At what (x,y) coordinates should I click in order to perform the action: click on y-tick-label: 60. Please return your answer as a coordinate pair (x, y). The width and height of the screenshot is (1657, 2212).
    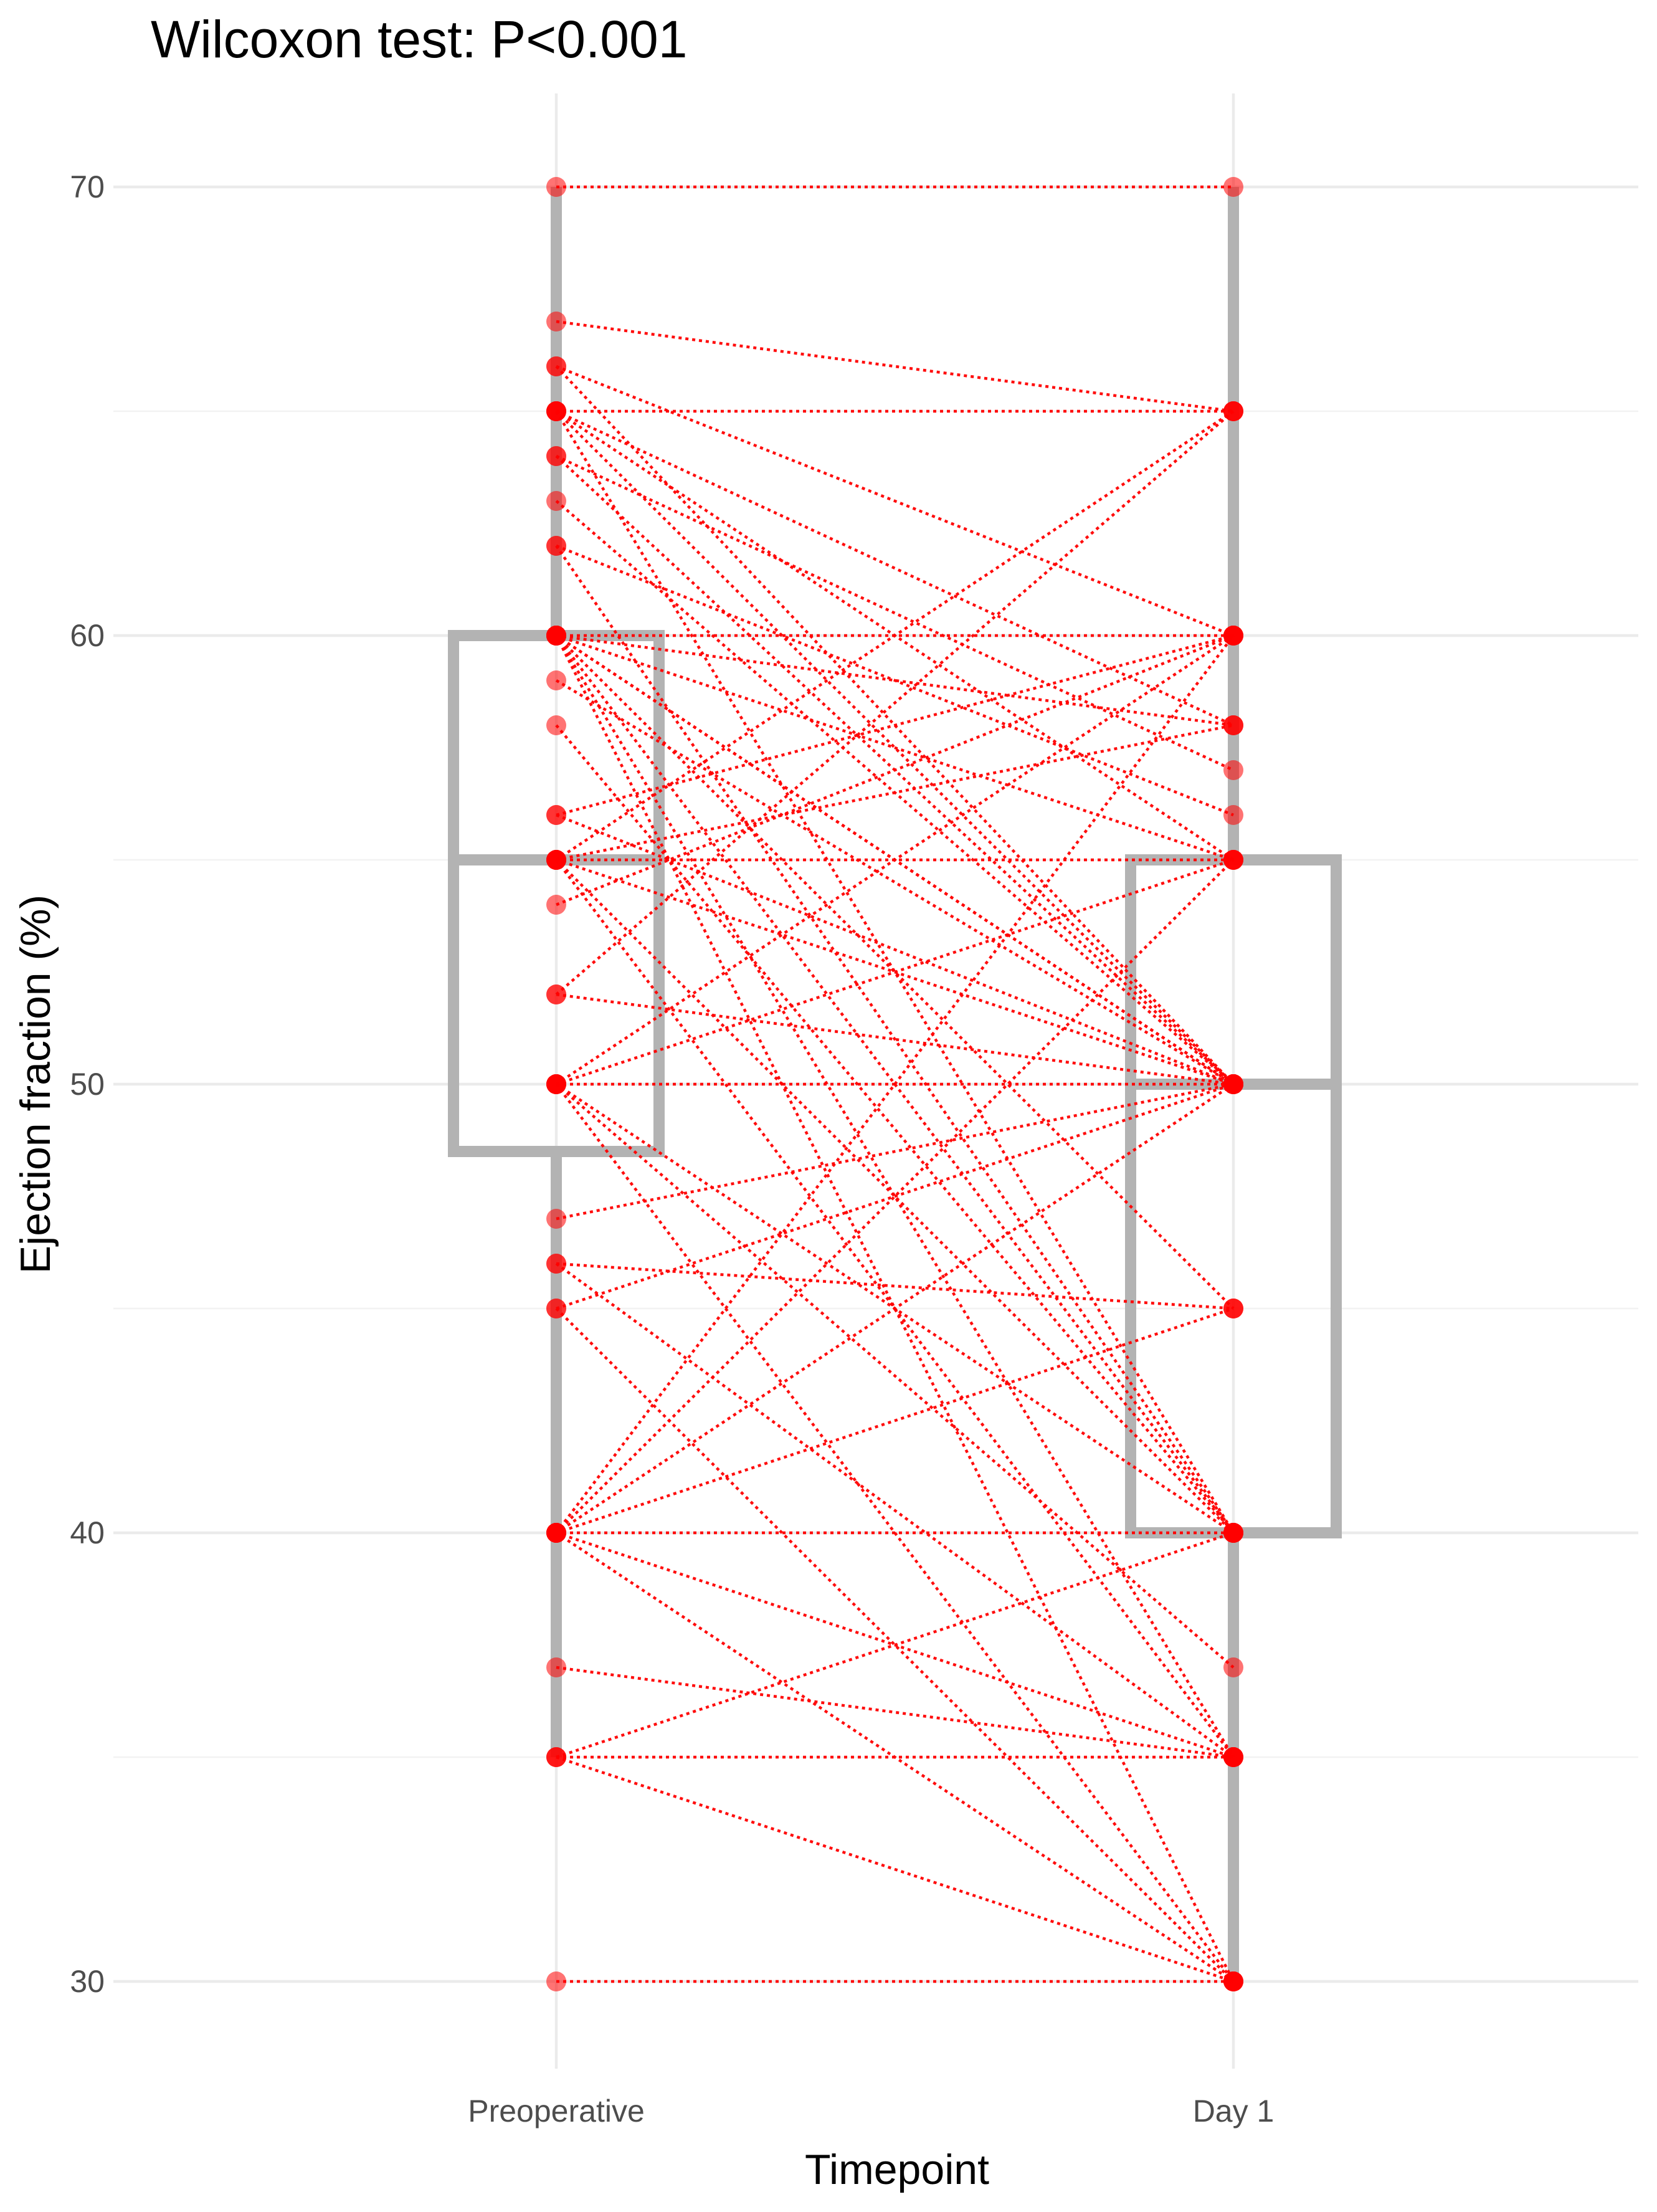
    Looking at the image, I should click on (87, 635).